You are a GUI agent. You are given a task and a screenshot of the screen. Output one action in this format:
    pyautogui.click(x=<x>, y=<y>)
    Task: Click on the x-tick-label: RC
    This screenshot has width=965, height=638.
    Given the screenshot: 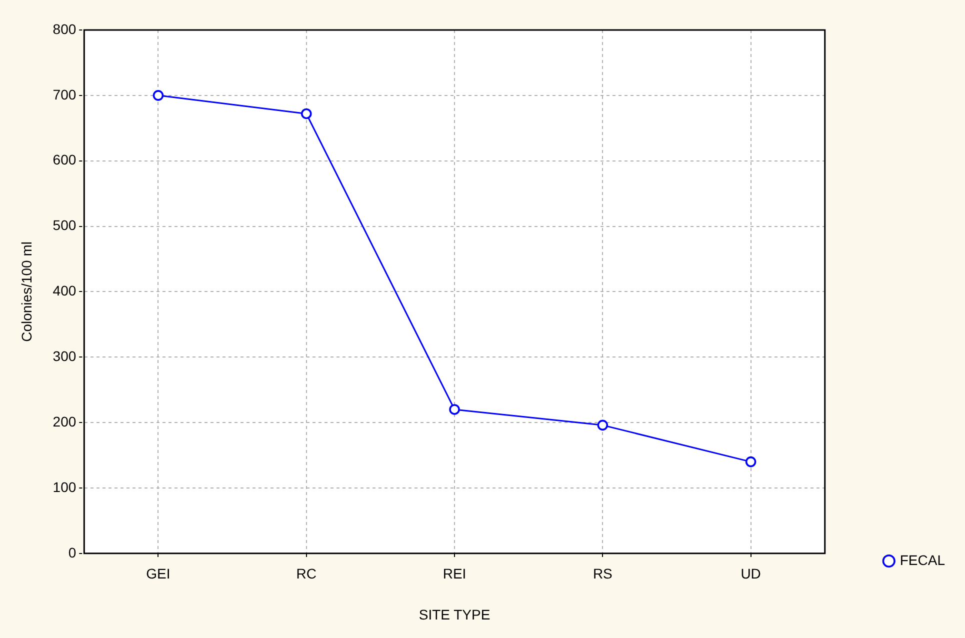 What is the action you would take?
    pyautogui.click(x=306, y=574)
    